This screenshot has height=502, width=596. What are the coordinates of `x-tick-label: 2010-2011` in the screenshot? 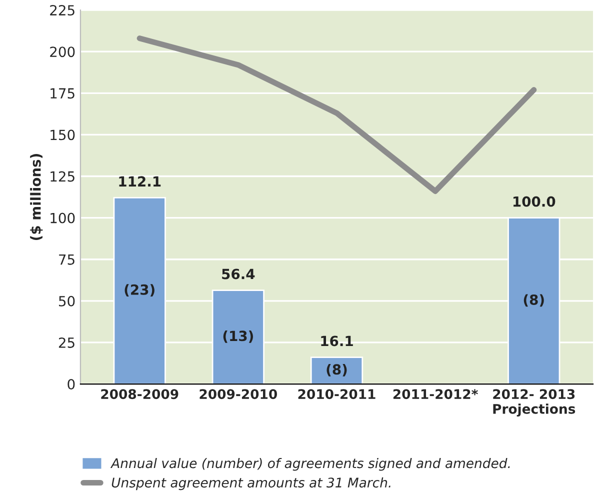 It's located at (337, 394).